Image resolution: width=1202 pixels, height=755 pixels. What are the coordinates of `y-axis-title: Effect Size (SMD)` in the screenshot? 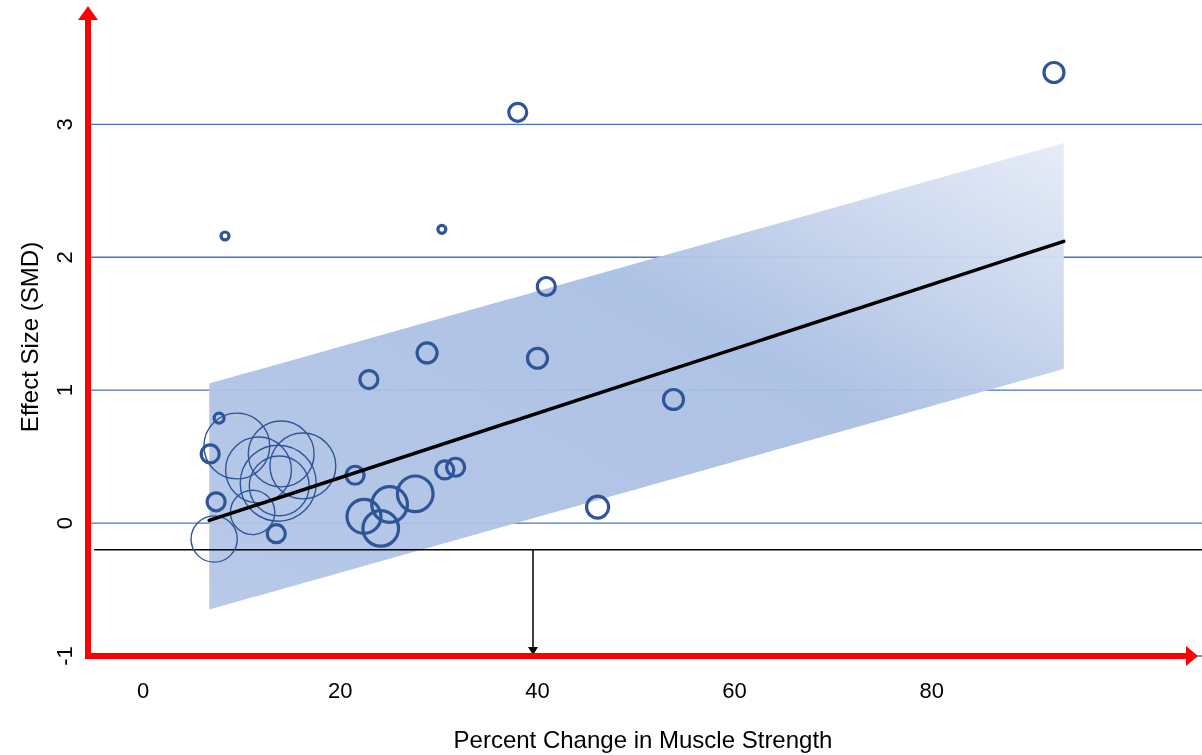 It's located at (29, 337).